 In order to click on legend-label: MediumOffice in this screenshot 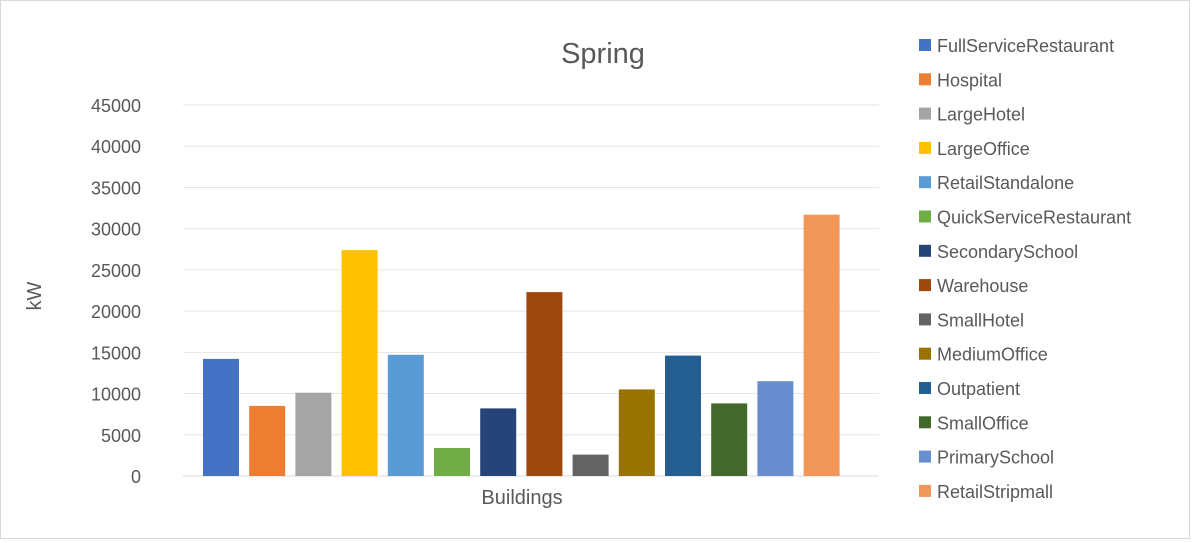, I will do `click(992, 355)`.